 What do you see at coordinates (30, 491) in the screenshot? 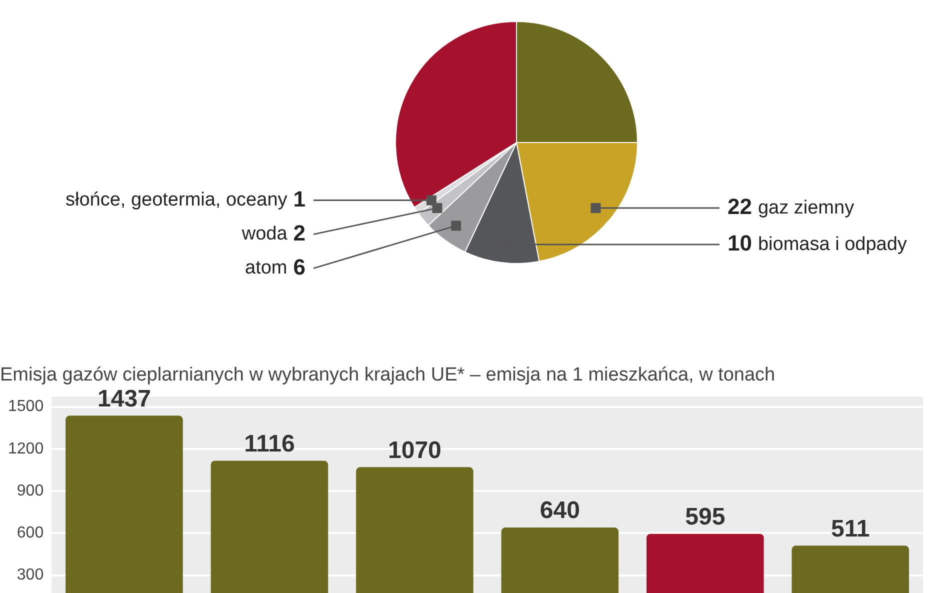
I see `y-tick-label: 900` at bounding box center [30, 491].